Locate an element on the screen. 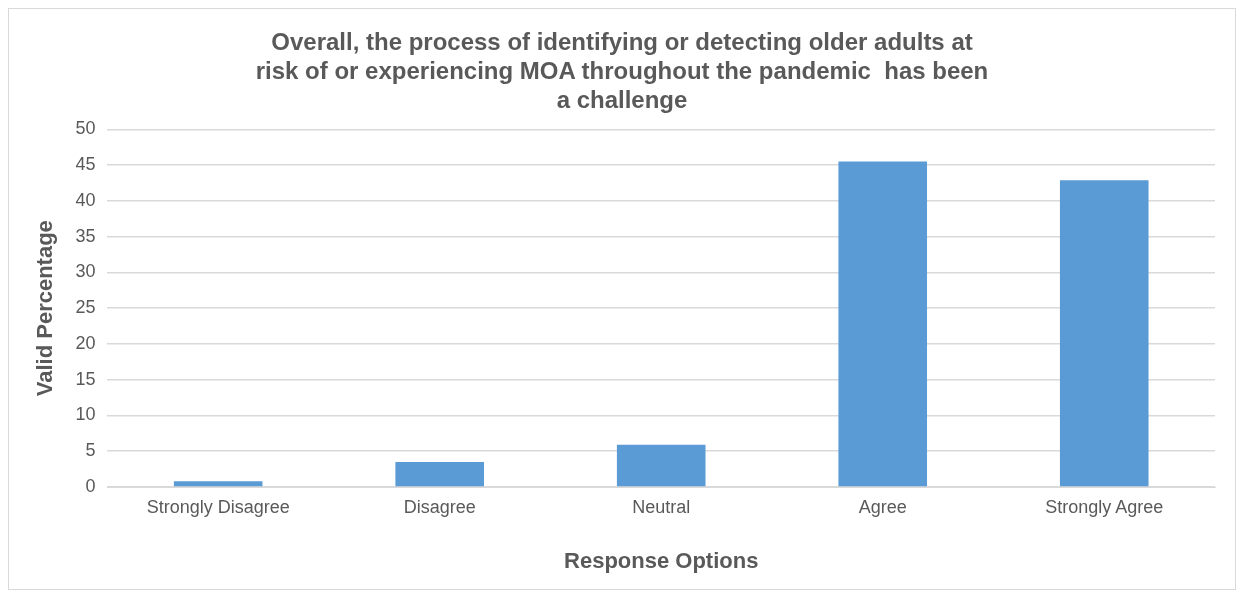 This screenshot has height=598, width=1244. y-tick-label: 40 is located at coordinates (85, 199).